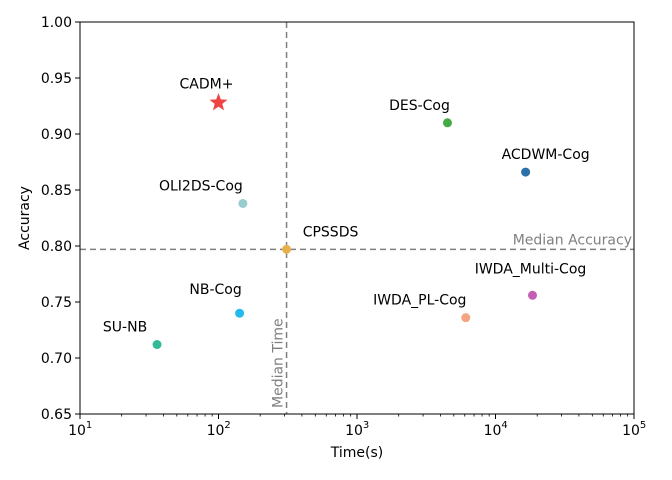 Image resolution: width=672 pixels, height=480 pixels. I want to click on y-tick-label: 0.65, so click(56, 415).